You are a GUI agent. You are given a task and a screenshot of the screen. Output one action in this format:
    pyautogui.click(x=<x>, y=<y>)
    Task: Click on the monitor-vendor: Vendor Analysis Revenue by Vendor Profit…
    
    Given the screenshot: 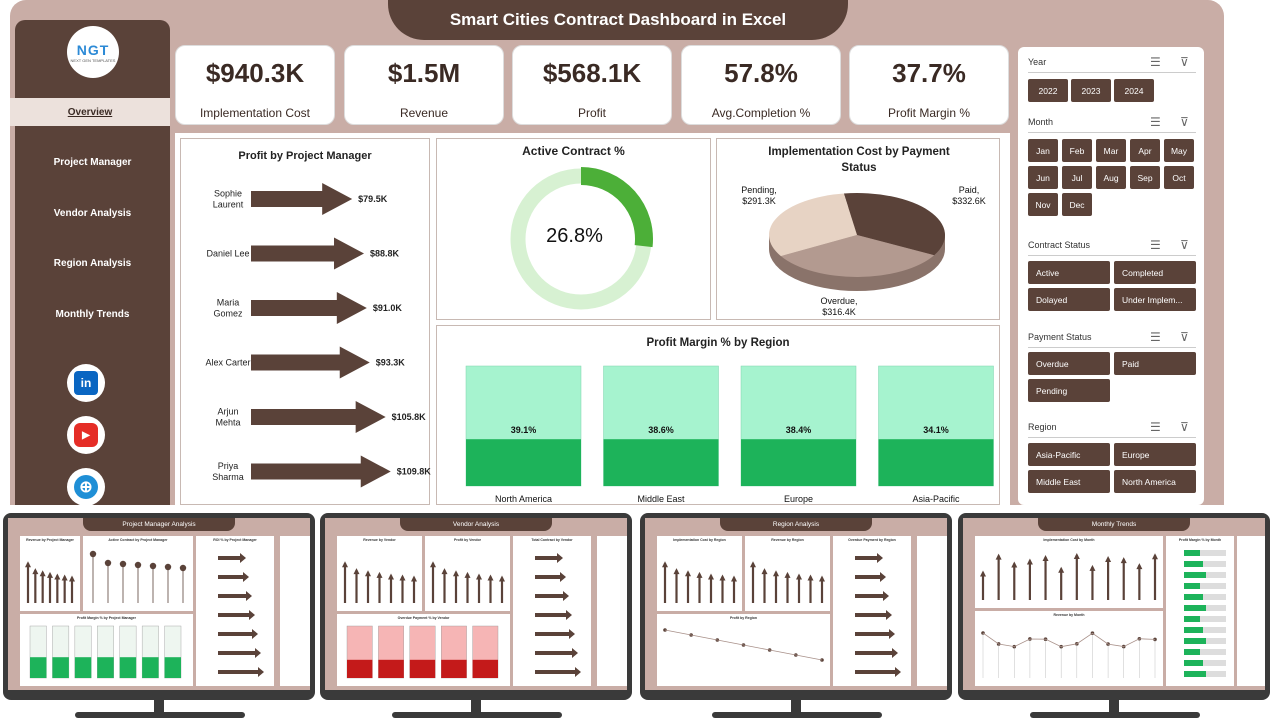 What is the action you would take?
    pyautogui.click(x=476, y=606)
    